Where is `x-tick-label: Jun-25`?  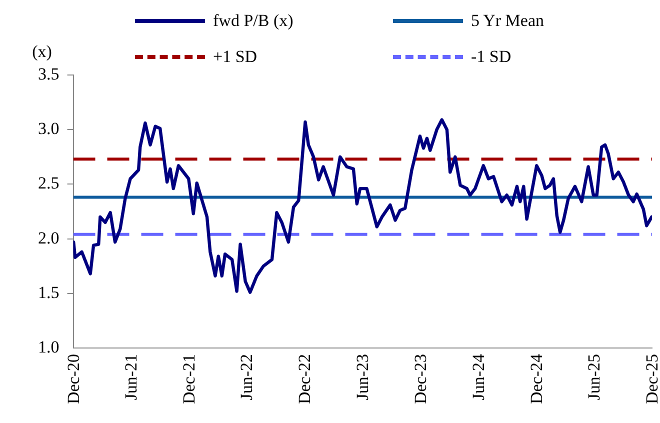
x-tick-label: Jun-25 is located at coordinates (594, 377).